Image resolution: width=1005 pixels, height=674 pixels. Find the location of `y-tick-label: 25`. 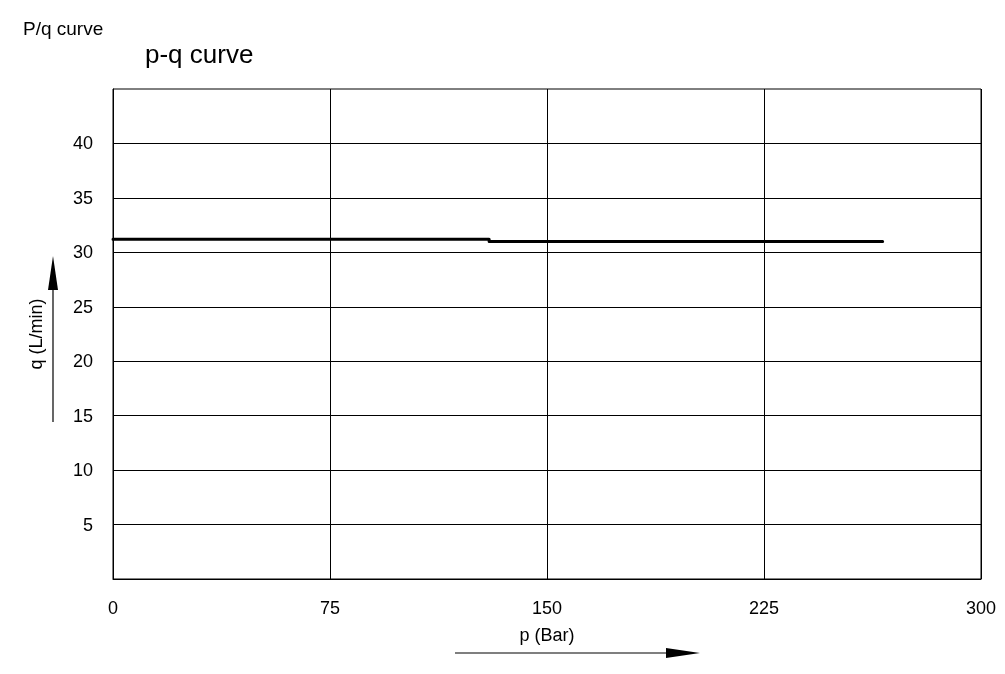

y-tick-label: 25 is located at coordinates (82, 306).